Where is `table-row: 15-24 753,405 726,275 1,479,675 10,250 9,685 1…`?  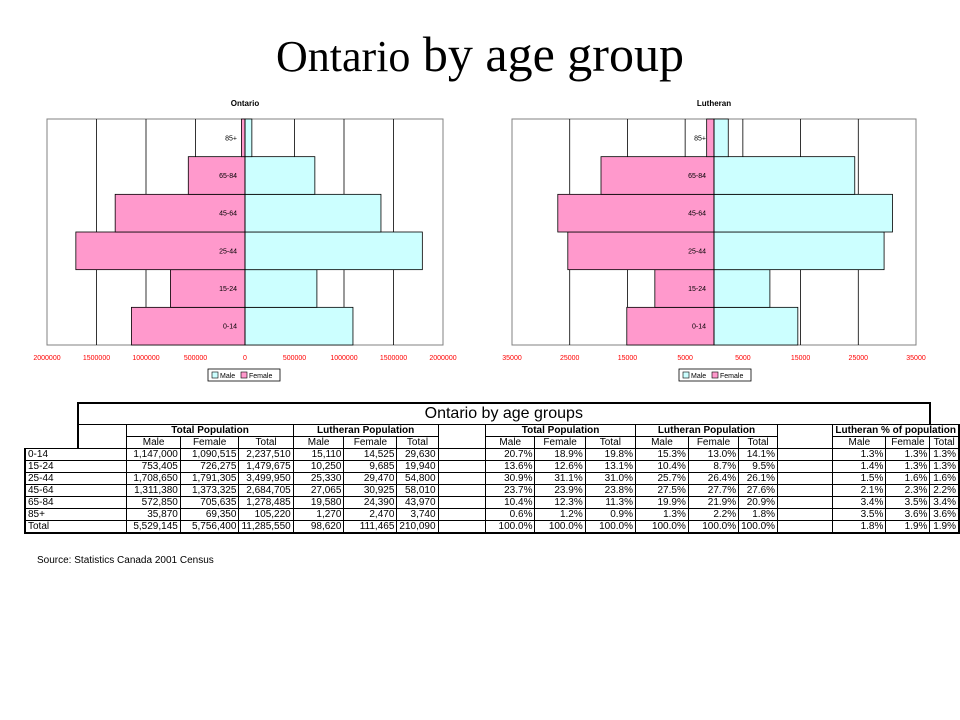
table-row: 15-24 753,405 726,275 1,479,675 10,250 9,685 1… is located at coordinates (492, 466).